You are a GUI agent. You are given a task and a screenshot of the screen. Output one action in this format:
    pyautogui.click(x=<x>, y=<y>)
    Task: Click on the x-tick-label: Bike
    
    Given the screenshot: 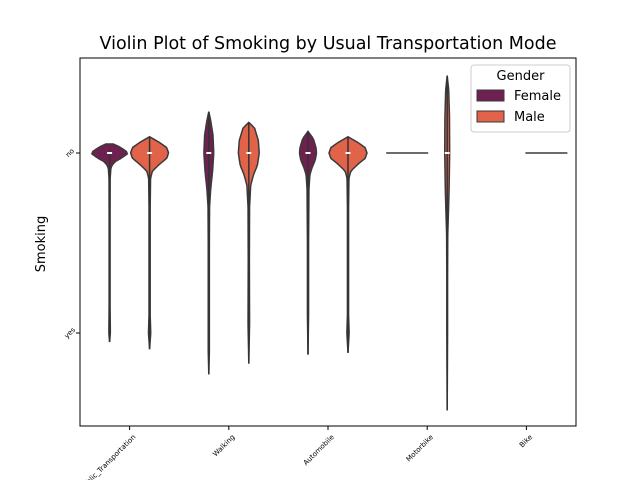 What is the action you would take?
    pyautogui.click(x=526, y=441)
    